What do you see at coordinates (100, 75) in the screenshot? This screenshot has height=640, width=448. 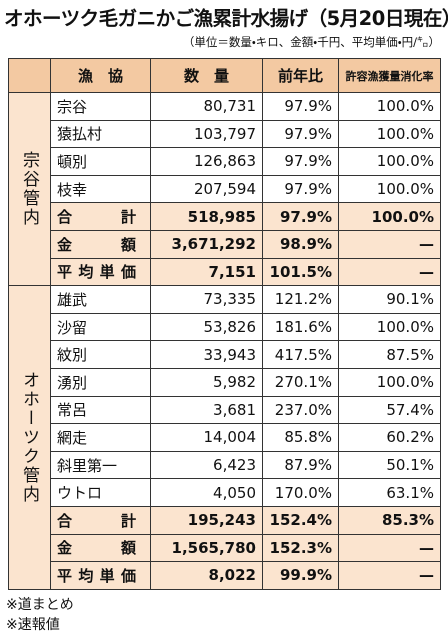 I see `column-header: 漁 協` at bounding box center [100, 75].